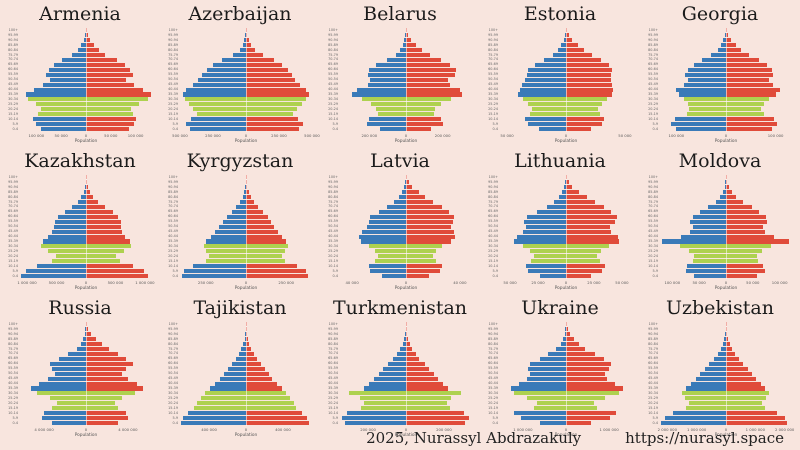 This screenshot has height=450, width=800. Describe the element at coordinates (15, 417) in the screenshot. I see `age-label: 5-9` at that location.